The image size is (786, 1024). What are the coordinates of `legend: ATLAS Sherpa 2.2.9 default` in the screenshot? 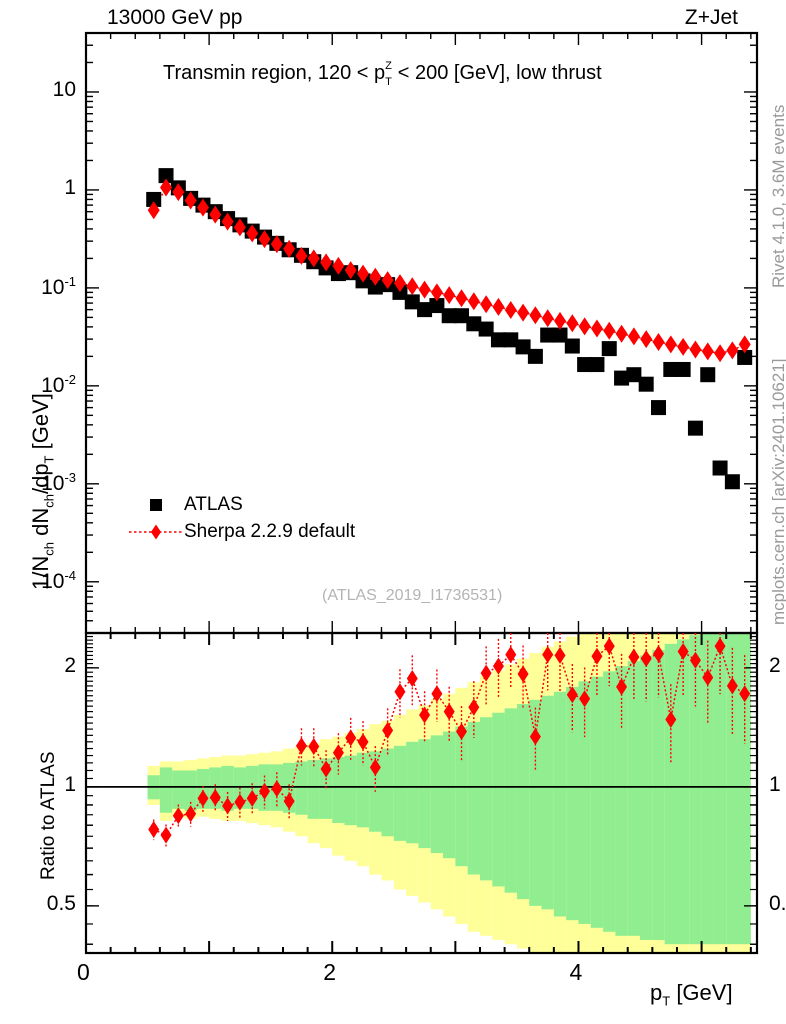 It's located at (241, 519).